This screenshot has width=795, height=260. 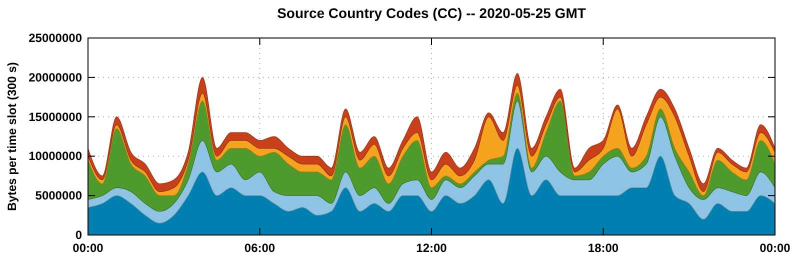 What do you see at coordinates (431, 13) in the screenshot?
I see `chart-title: Source Country Codes (CC) -- 2020-05-25 GMT` at bounding box center [431, 13].